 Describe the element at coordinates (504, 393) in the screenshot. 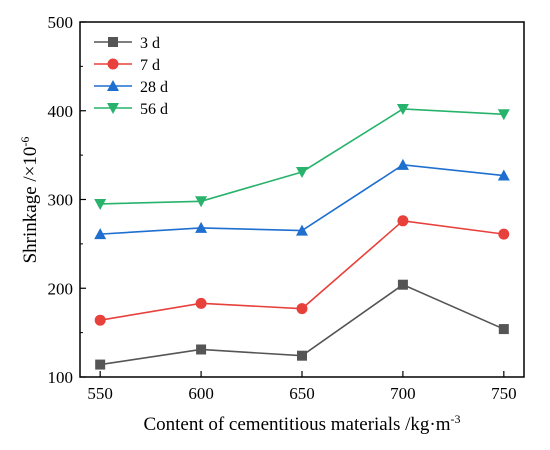

I see `x-tick-label: 750` at that location.